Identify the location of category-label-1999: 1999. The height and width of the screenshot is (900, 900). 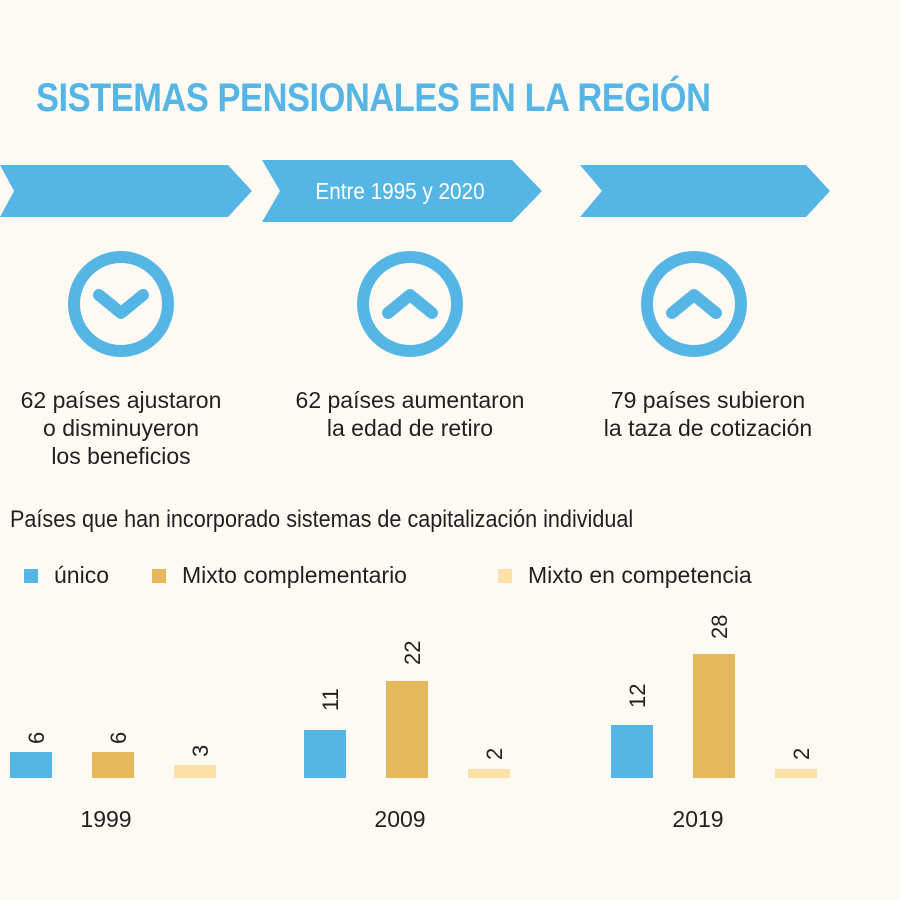
(106, 819).